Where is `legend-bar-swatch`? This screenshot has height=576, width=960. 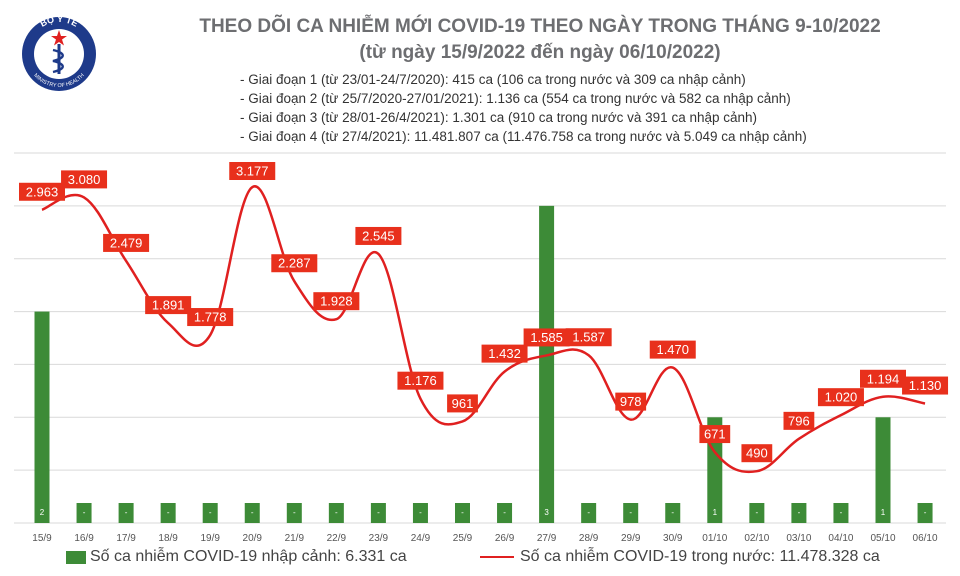
legend-bar-swatch is located at coordinates (76, 557).